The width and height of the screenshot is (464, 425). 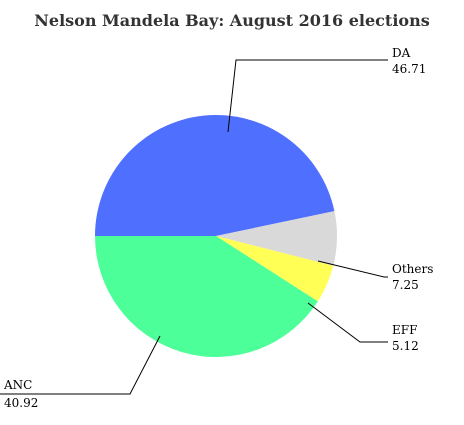 What do you see at coordinates (206, 297) in the screenshot?
I see `pie-slice-anc` at bounding box center [206, 297].